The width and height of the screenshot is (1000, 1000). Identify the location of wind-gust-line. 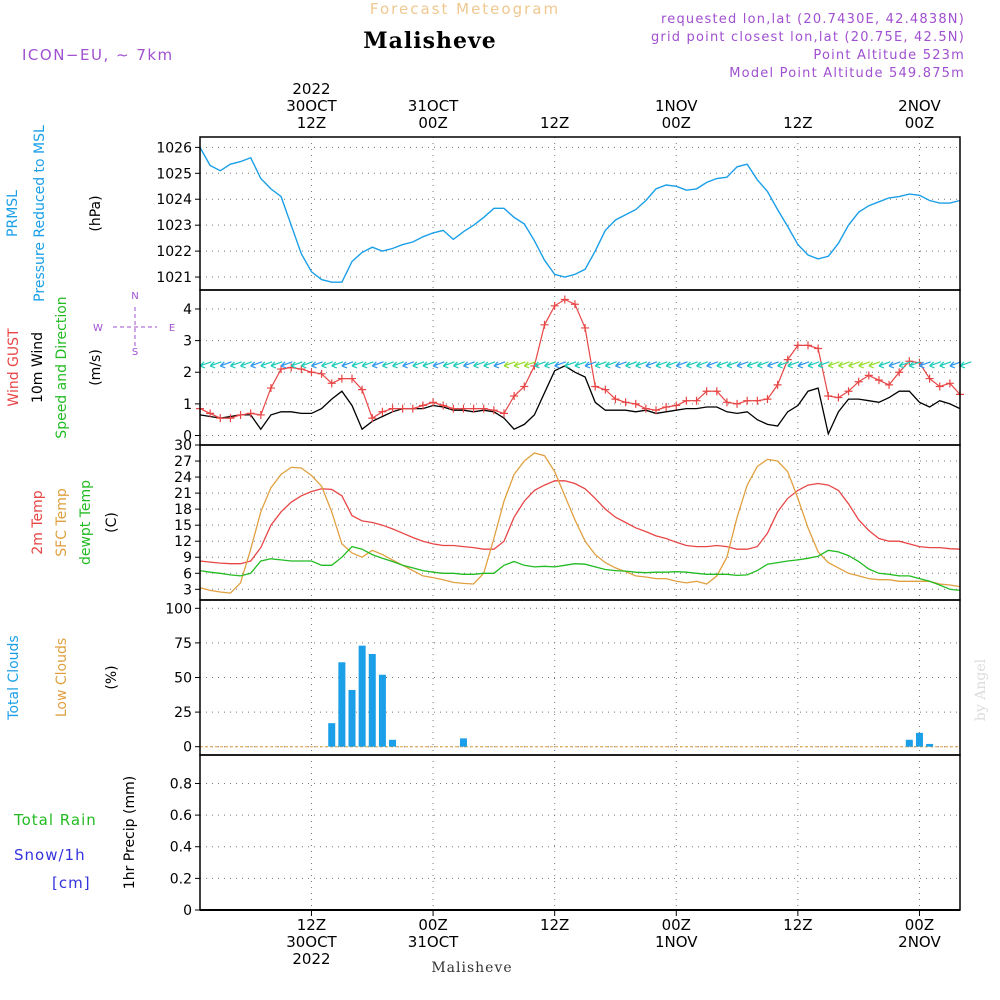
(580, 359).